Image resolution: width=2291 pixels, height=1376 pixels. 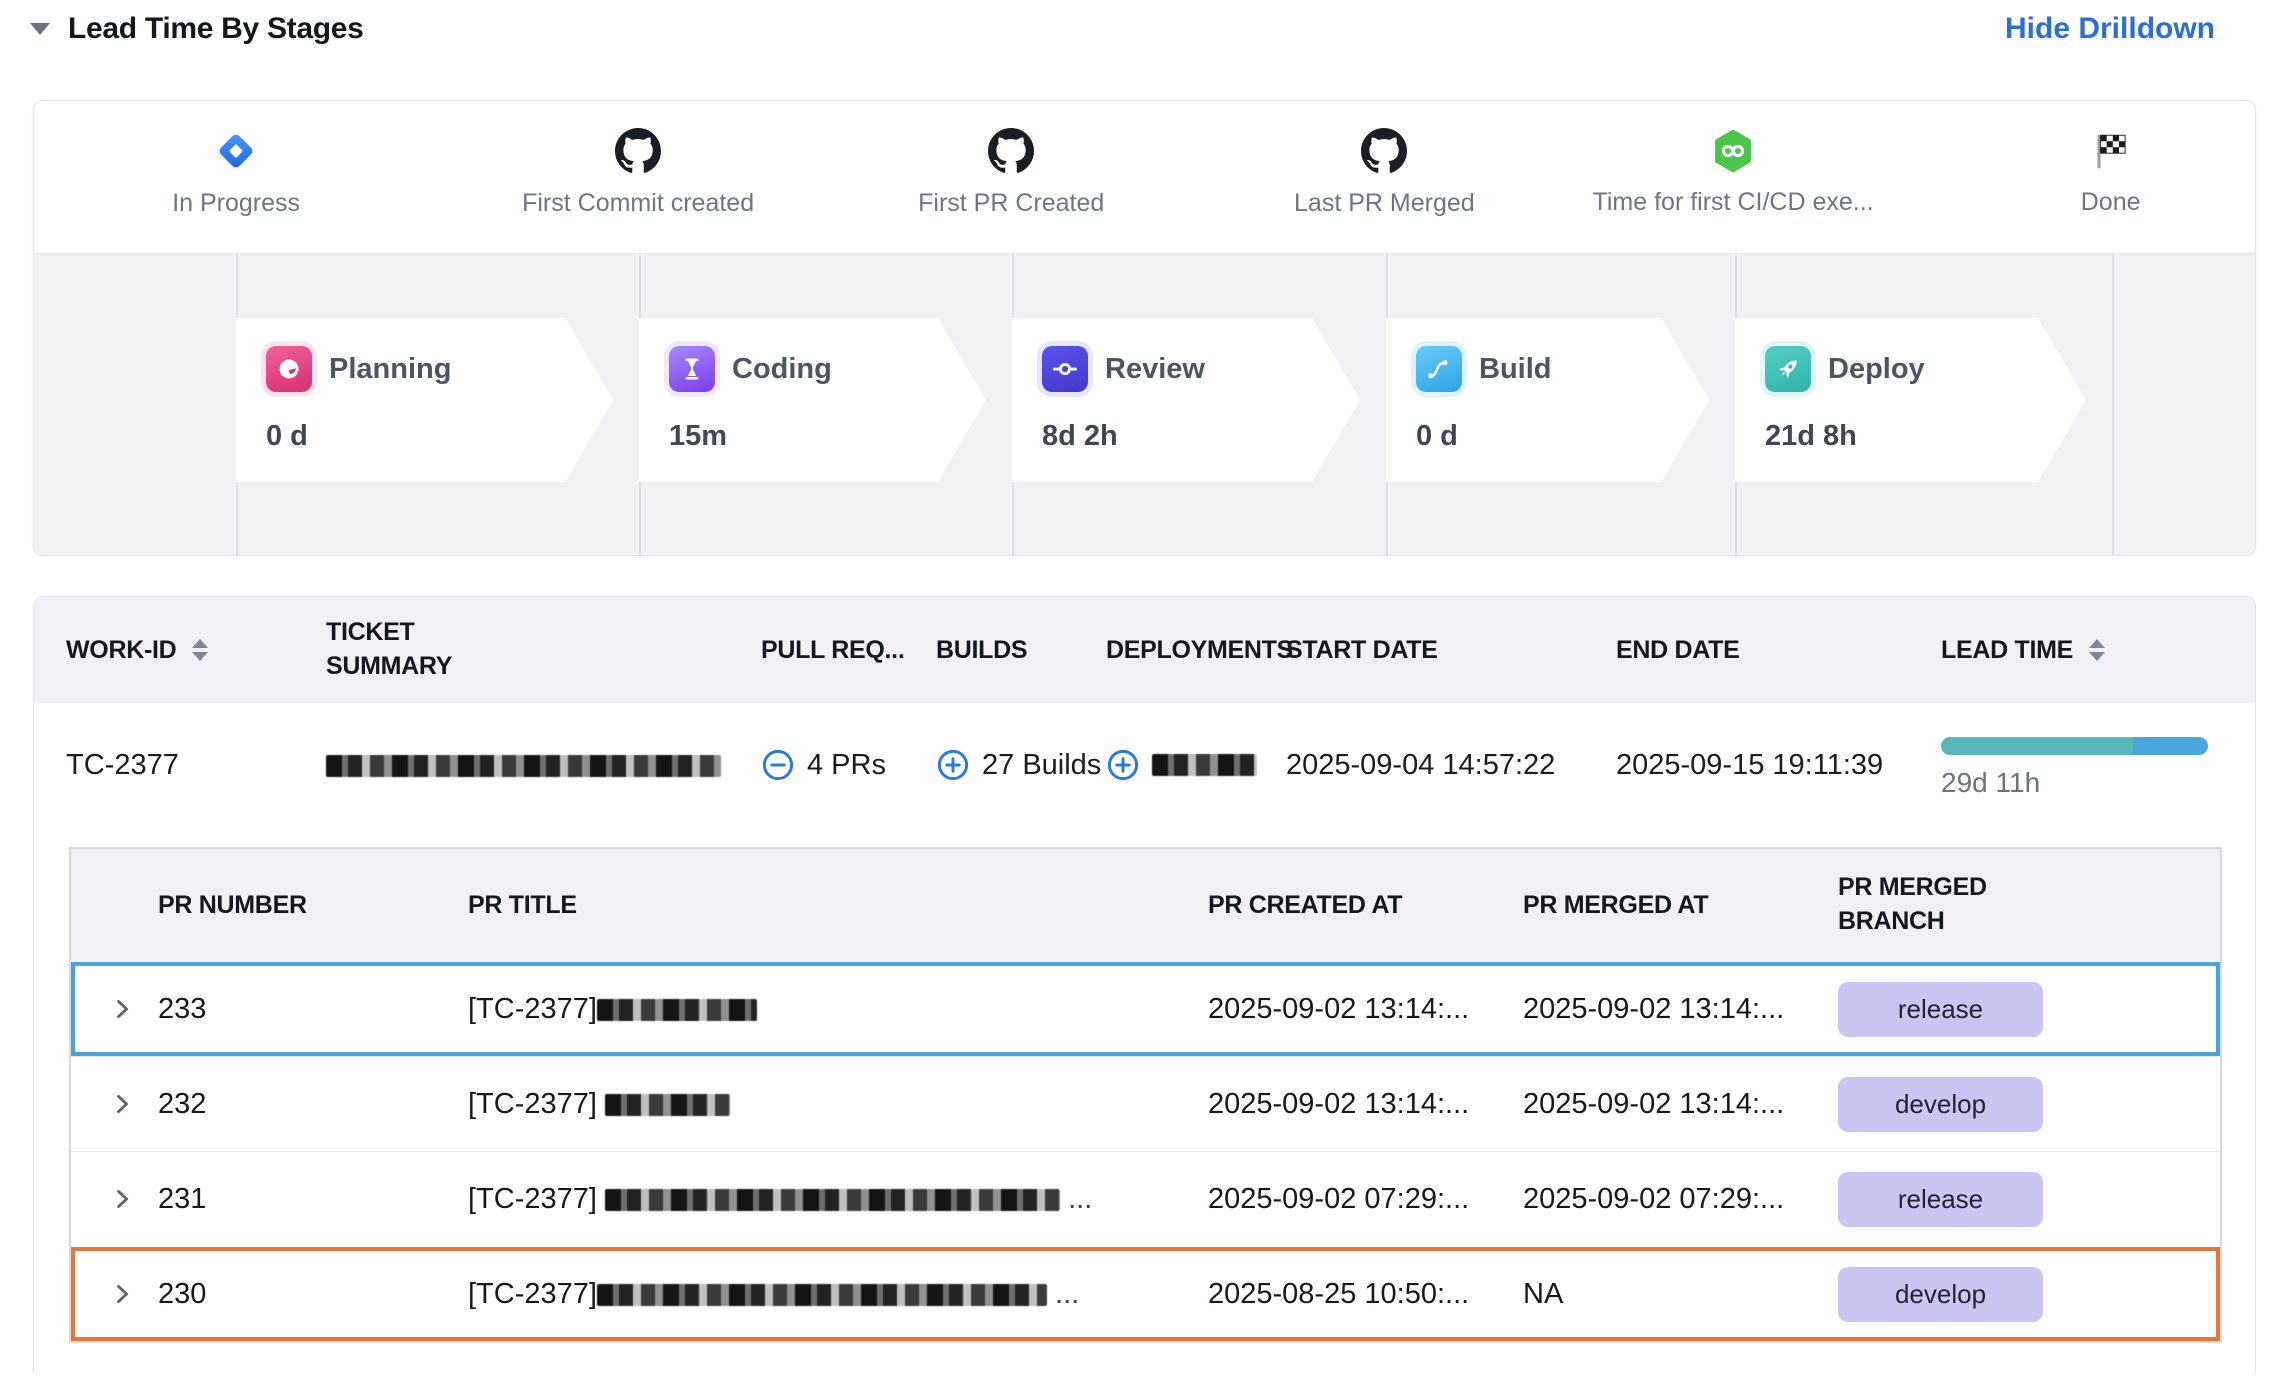 I want to click on milestone-last-pr-merged: Last PR Merged, so click(x=1384, y=171).